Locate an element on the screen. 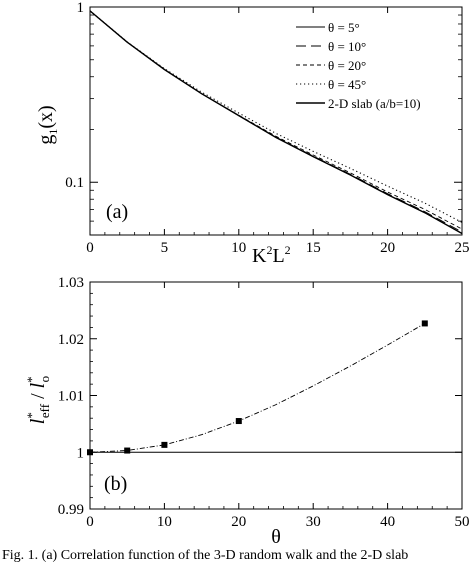 Image resolution: width=474 pixels, height=569 pixels. legend-label: θ = 10° is located at coordinates (347, 46).